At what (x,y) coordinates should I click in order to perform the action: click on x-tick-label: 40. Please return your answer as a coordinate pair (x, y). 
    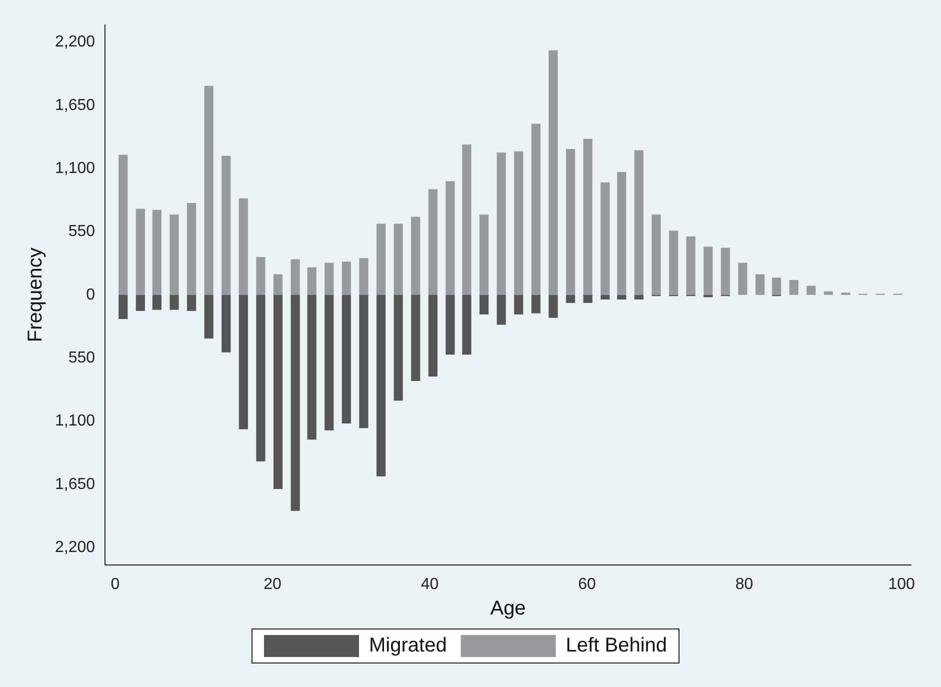
    Looking at the image, I should click on (429, 584).